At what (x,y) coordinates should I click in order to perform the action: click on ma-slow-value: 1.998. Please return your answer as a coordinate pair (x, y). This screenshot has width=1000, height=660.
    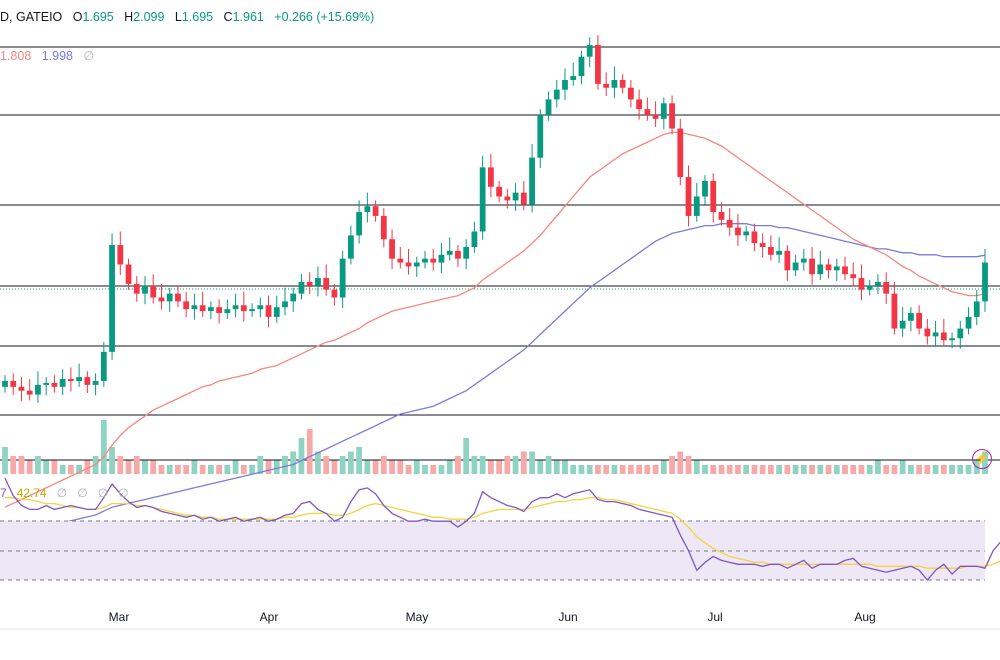
    Looking at the image, I should click on (57, 56).